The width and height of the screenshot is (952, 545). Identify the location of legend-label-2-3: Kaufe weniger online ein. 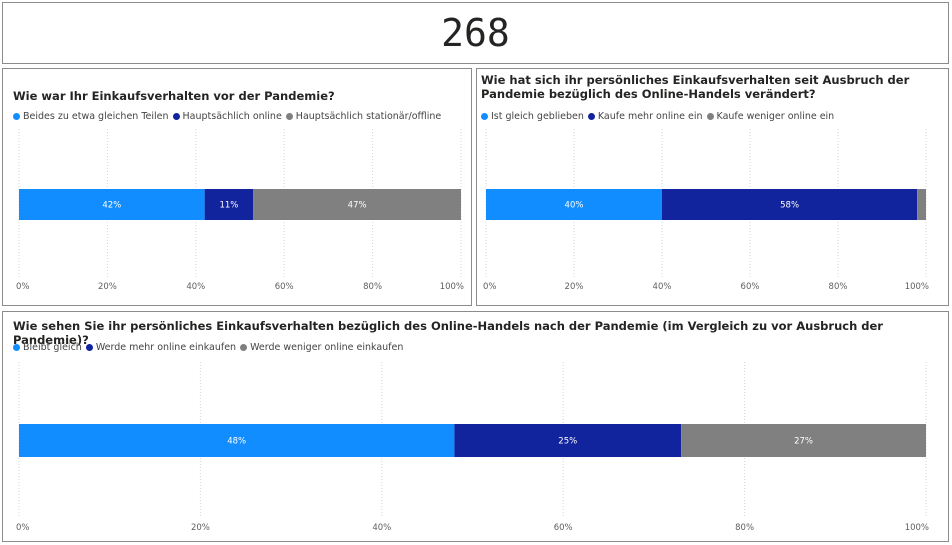
(775, 116).